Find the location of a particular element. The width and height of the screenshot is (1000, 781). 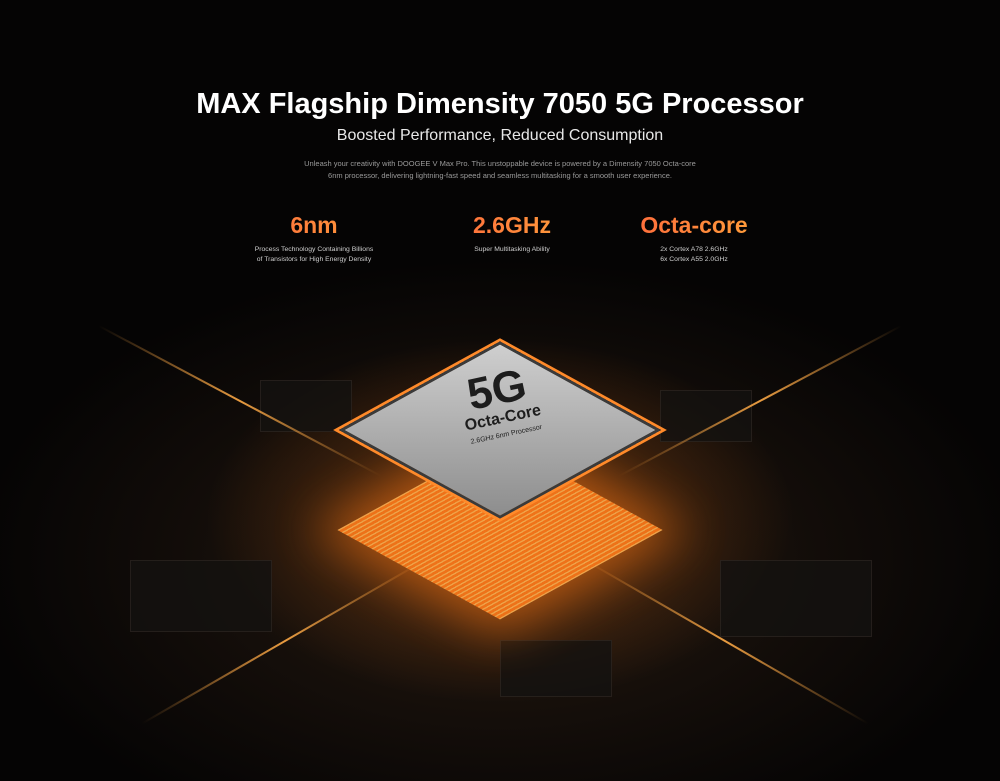

spec-value: Octa-core is located at coordinates (694, 225).